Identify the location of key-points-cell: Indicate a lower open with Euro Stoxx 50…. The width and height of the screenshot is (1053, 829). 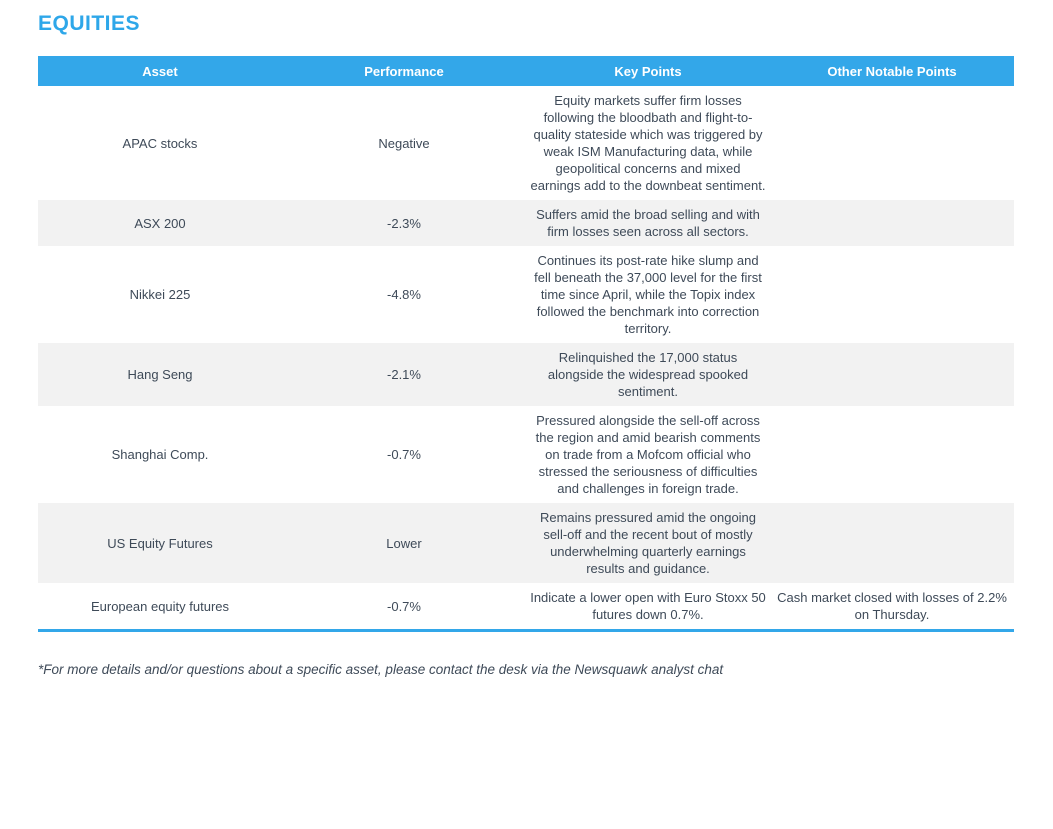
(648, 607).